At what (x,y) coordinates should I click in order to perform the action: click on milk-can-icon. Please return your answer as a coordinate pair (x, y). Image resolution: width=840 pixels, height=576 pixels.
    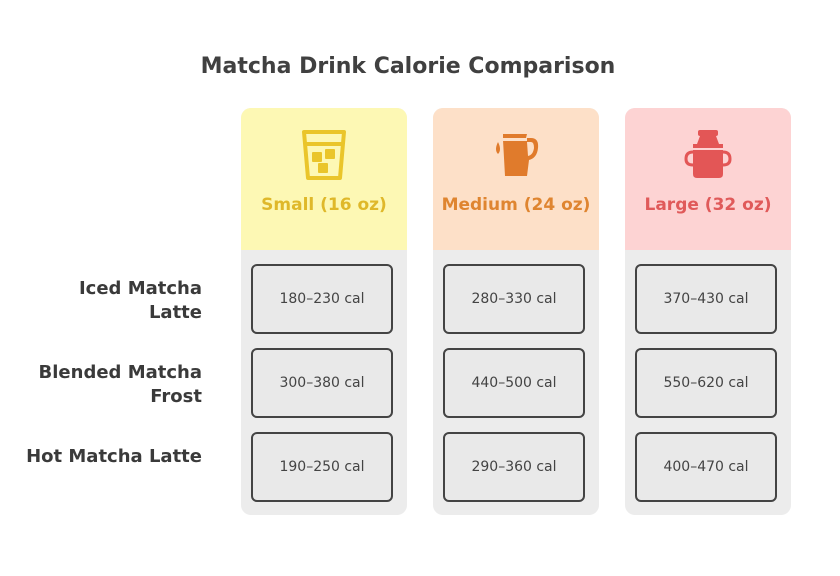
    Looking at the image, I should click on (708, 154).